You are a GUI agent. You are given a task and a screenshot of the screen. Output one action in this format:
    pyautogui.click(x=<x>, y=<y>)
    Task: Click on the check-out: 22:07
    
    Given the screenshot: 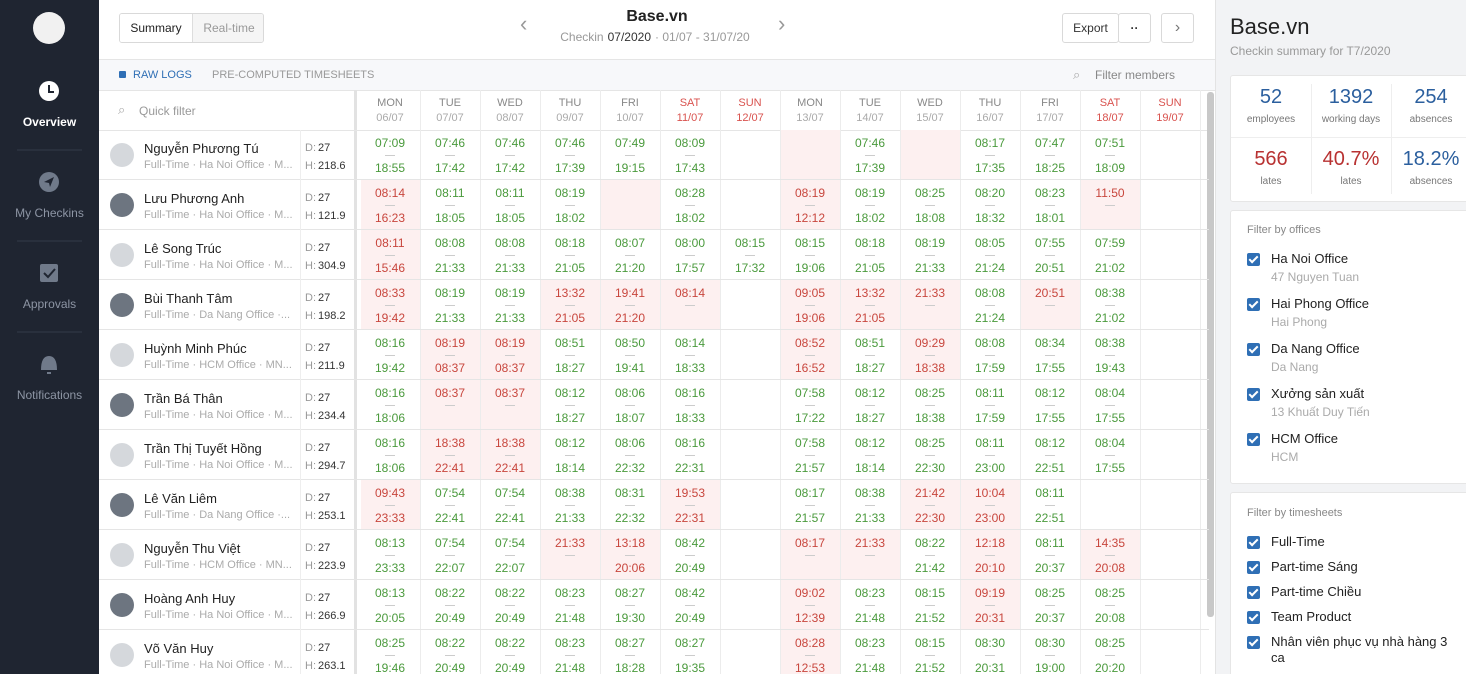 What is the action you would take?
    pyautogui.click(x=450, y=568)
    